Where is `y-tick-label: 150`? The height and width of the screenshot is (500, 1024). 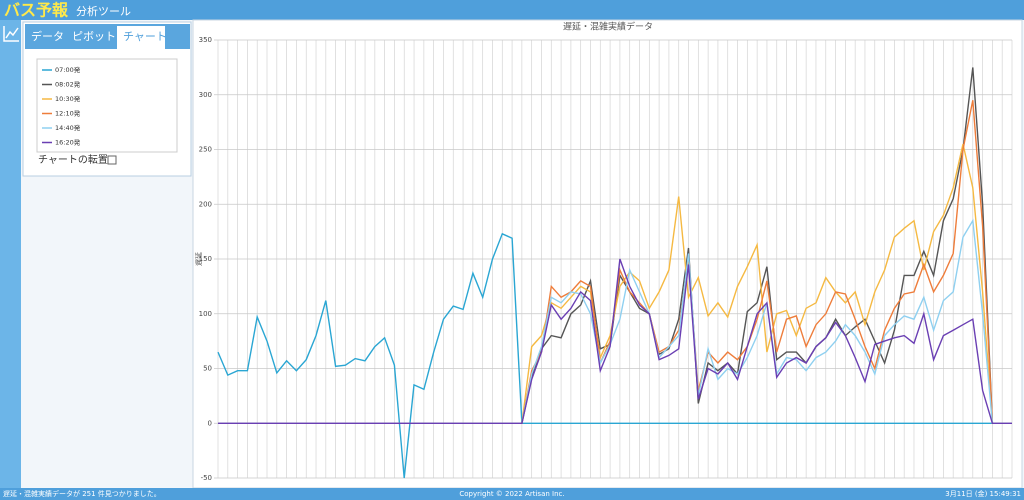 y-tick-label: 150 is located at coordinates (205, 259).